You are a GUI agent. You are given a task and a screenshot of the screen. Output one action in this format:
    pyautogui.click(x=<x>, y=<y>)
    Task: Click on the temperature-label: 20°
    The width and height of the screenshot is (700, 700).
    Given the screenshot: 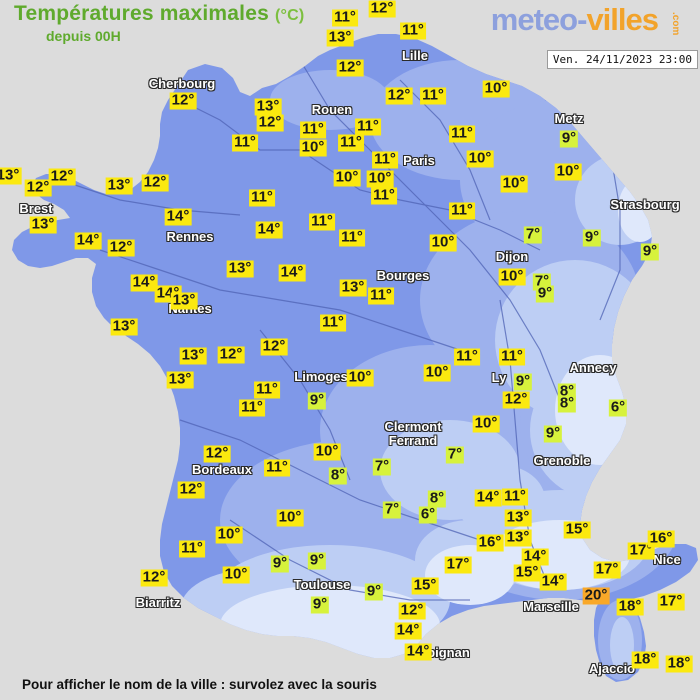 What is the action you would take?
    pyautogui.click(x=596, y=595)
    